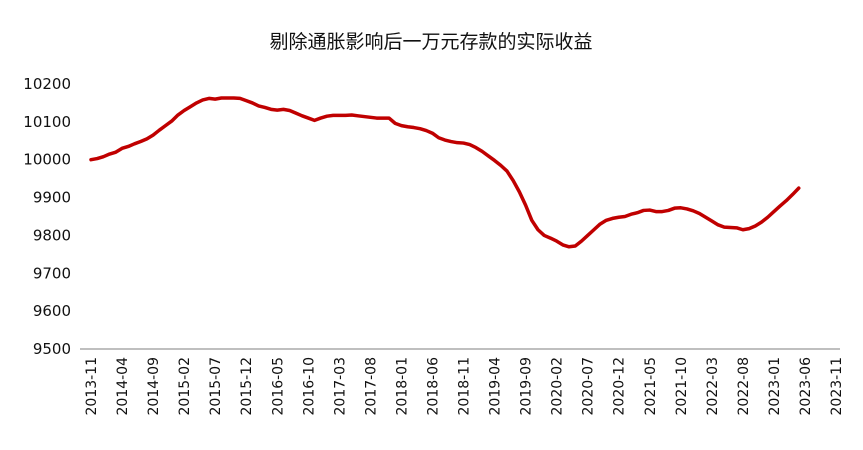  What do you see at coordinates (620, 386) in the screenshot?
I see `x-tick-label: 2020-12` at bounding box center [620, 386].